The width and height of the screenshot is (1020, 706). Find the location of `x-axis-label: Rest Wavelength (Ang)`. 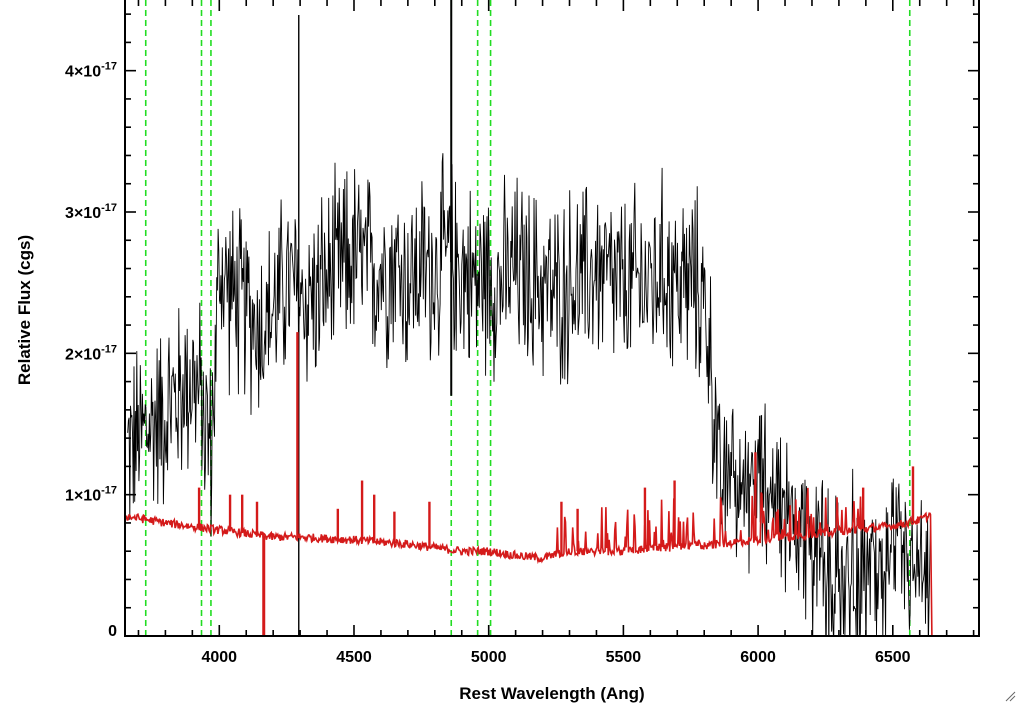

x-axis-label: Rest Wavelength (Ang) is located at coordinates (551, 693).